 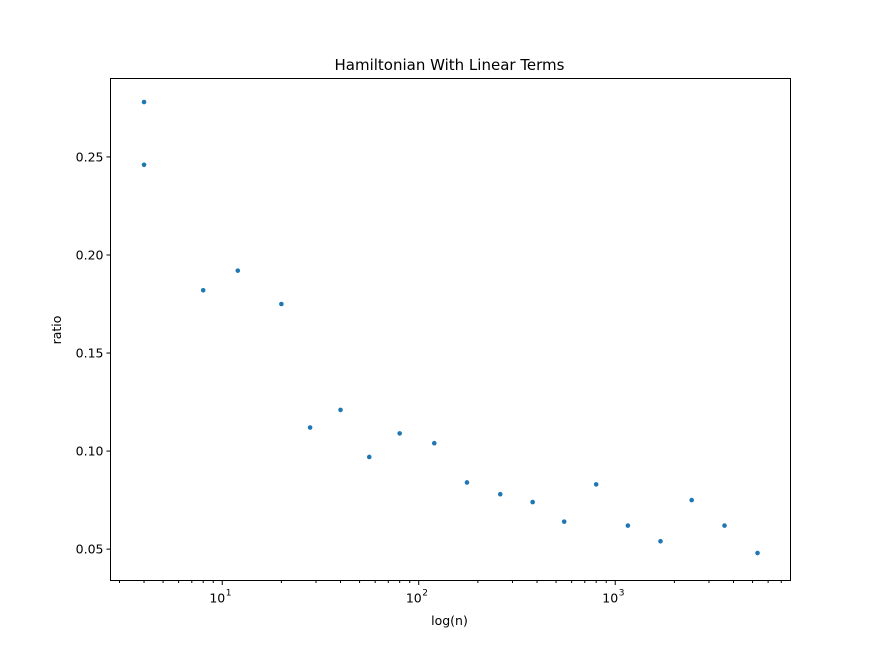 I want to click on x-axis-label: log(n), so click(x=449, y=620).